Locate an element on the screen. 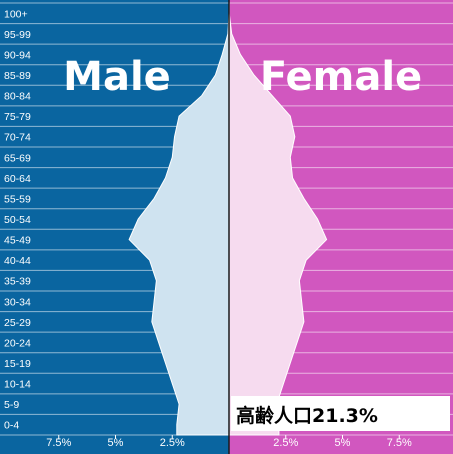 The height and width of the screenshot is (454, 453). age-label-30-34: 30-34 is located at coordinates (17, 302).